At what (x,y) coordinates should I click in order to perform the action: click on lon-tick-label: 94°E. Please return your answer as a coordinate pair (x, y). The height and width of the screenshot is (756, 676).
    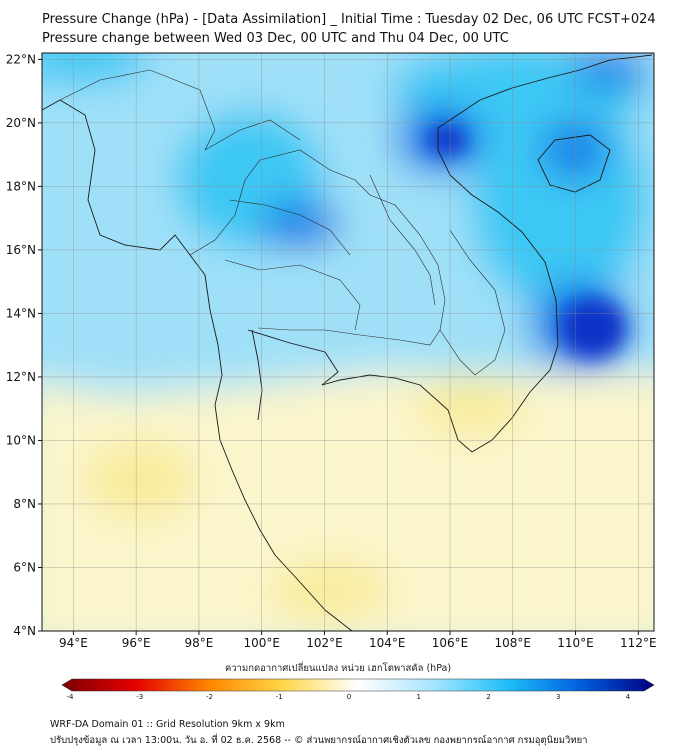
    Looking at the image, I should click on (73, 643).